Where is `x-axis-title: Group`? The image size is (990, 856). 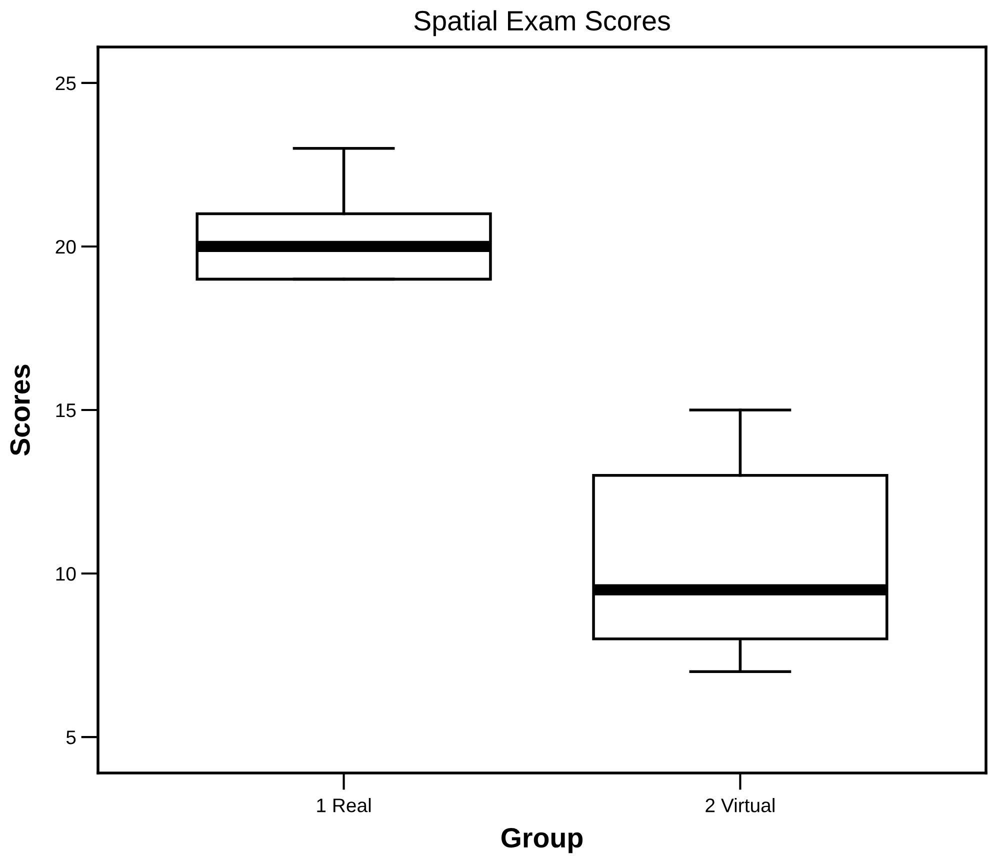 x-axis-title: Group is located at coordinates (542, 841).